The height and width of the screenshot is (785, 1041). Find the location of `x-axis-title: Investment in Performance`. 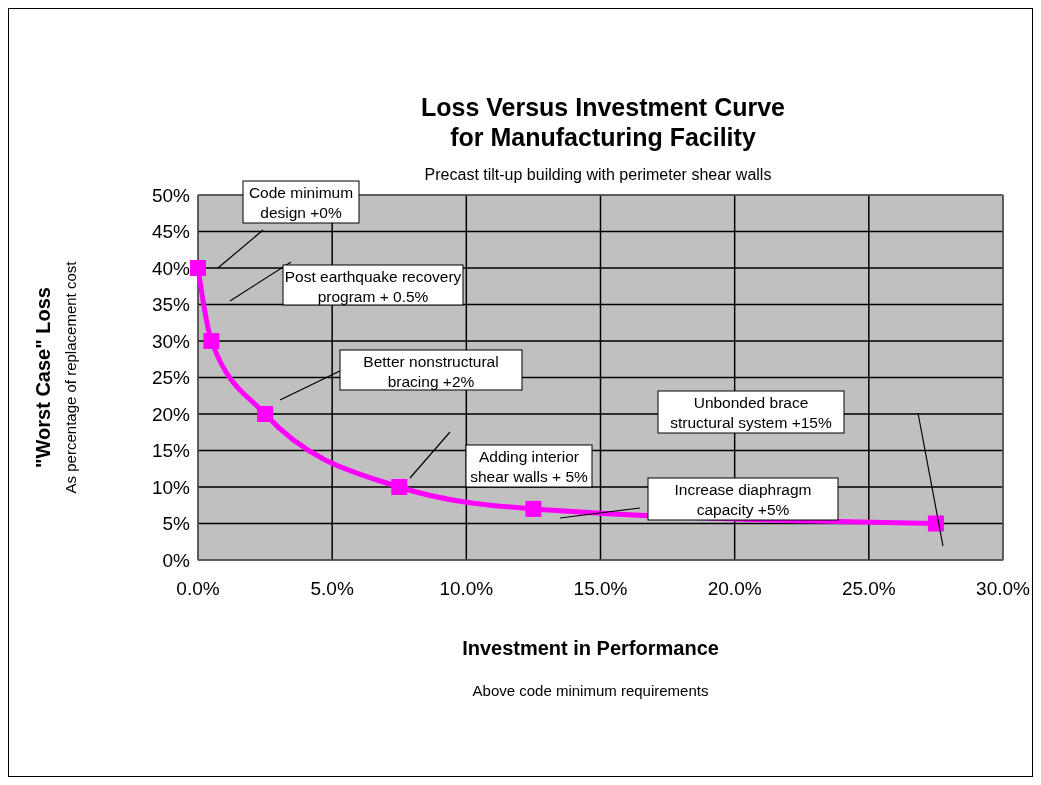

x-axis-title: Investment in Performance is located at coordinates (590, 648).